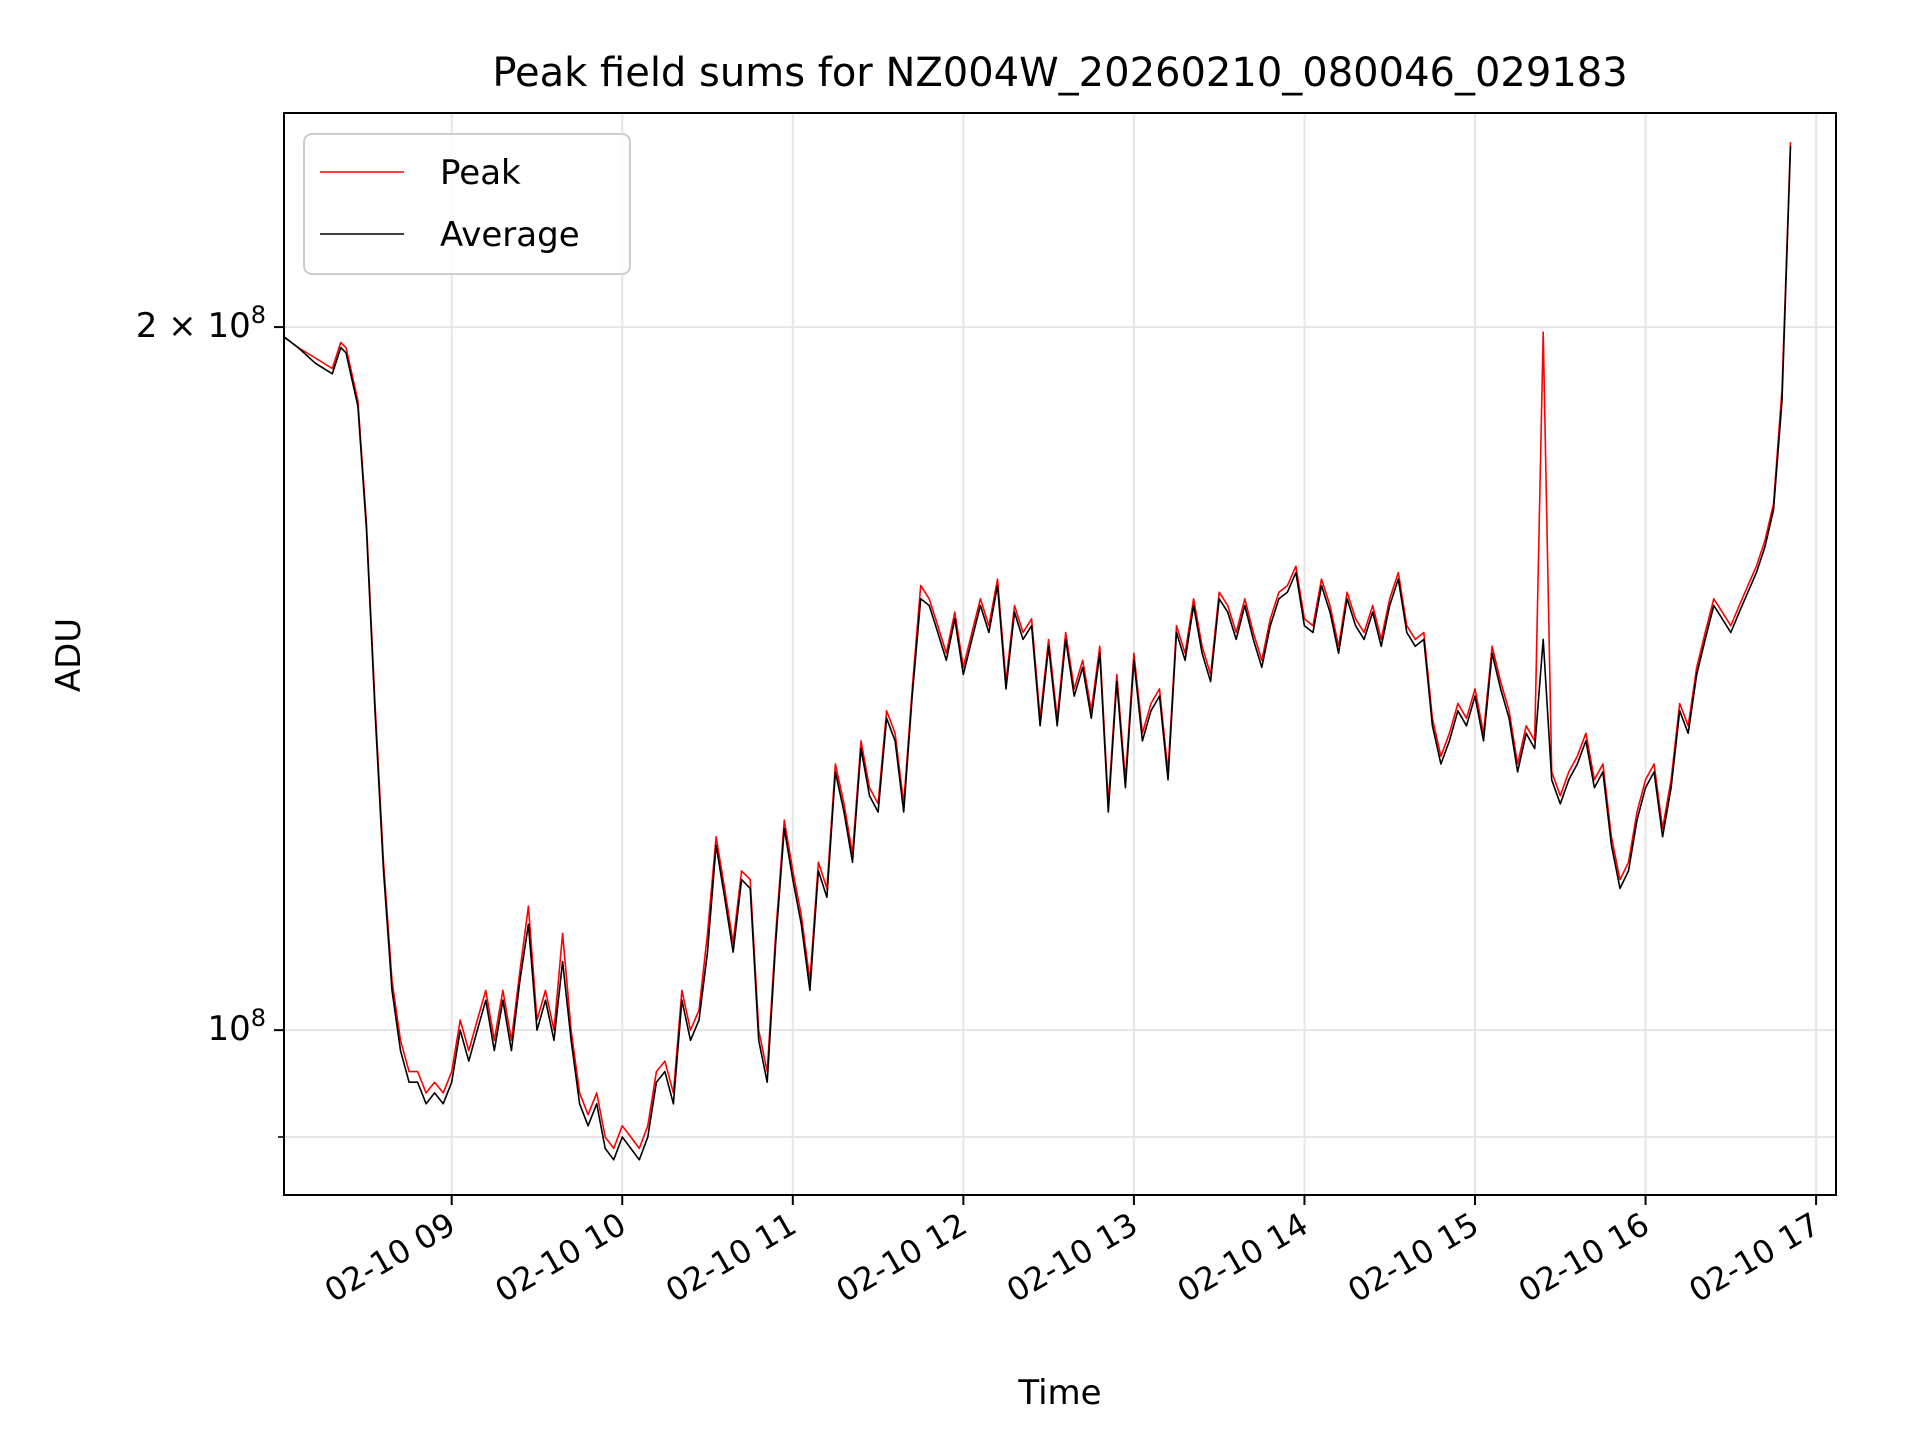  I want to click on y-tick-label: 108, so click(236, 1026).